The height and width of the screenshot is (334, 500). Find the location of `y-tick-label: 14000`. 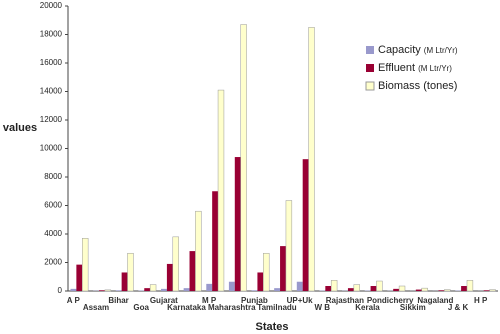

y-tick-label: 14000 is located at coordinates (51, 91).